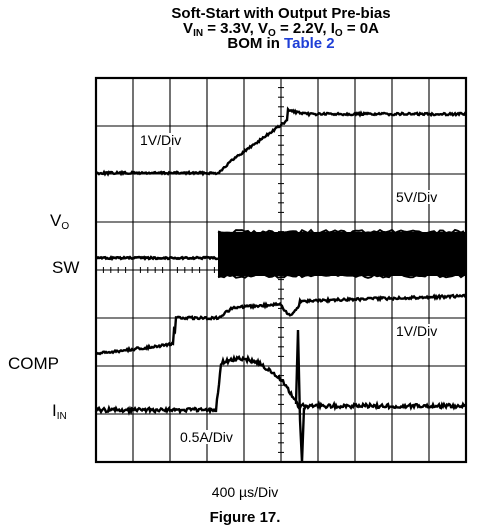  I want to click on scale-label-sw: 5V/Div, so click(417, 197).